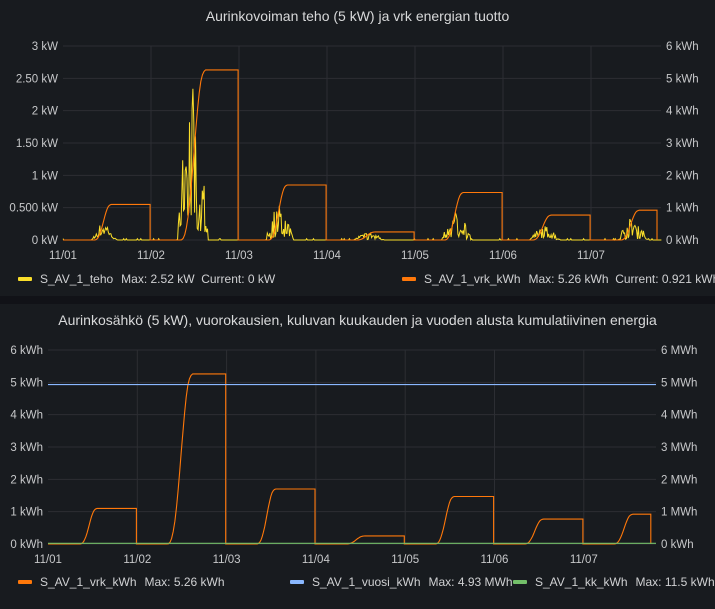 This screenshot has width=715, height=609. Describe the element at coordinates (682, 209) in the screenshot. I see `y-right-tick-label: 1 kWh` at that location.